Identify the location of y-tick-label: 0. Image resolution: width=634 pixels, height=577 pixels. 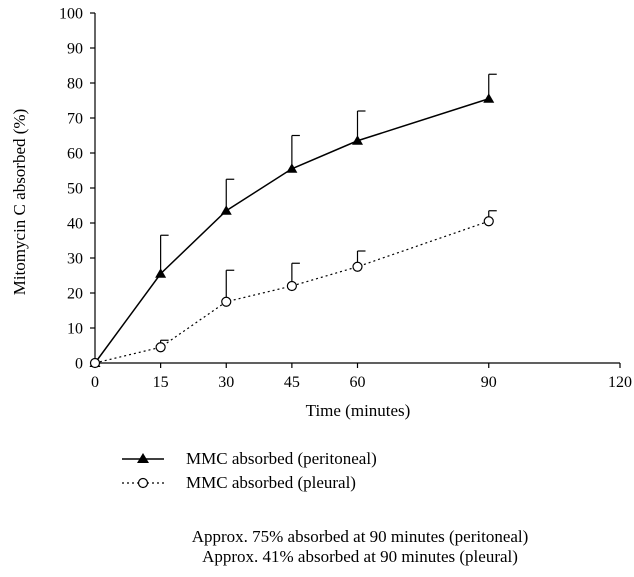
(79, 364).